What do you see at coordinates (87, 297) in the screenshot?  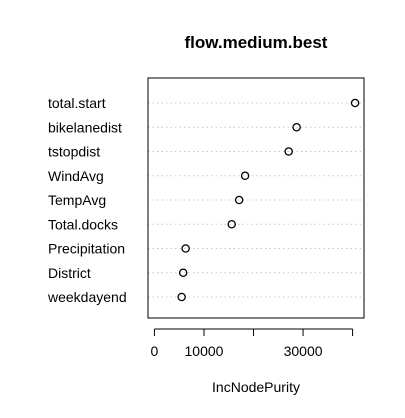 I see `category-label: weekdayend` at bounding box center [87, 297].